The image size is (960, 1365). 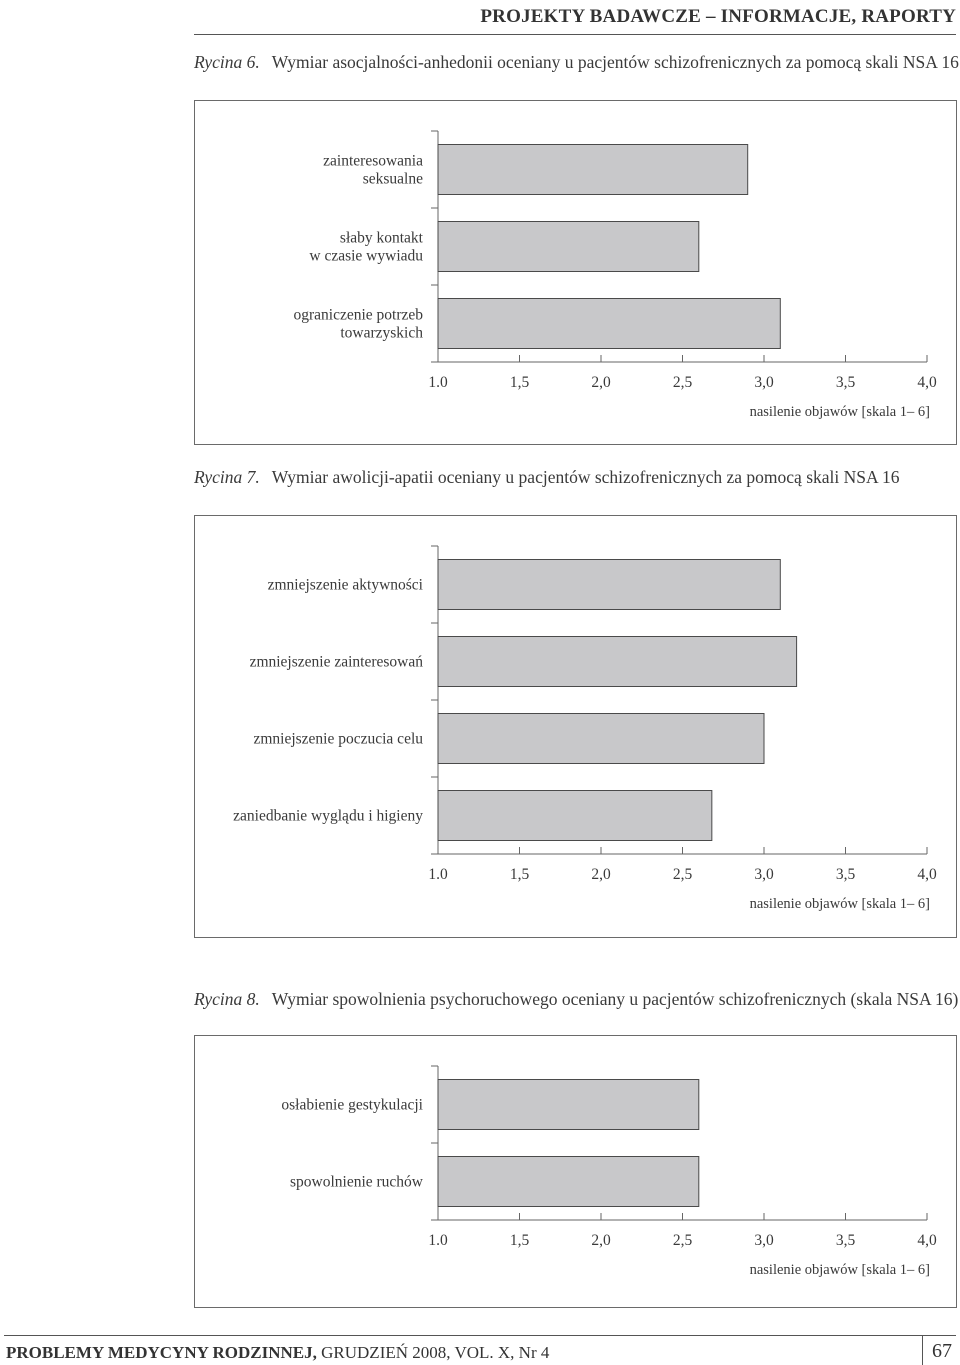 What do you see at coordinates (338, 739) in the screenshot?
I see `category-label: zmniejszenie poczucia celu` at bounding box center [338, 739].